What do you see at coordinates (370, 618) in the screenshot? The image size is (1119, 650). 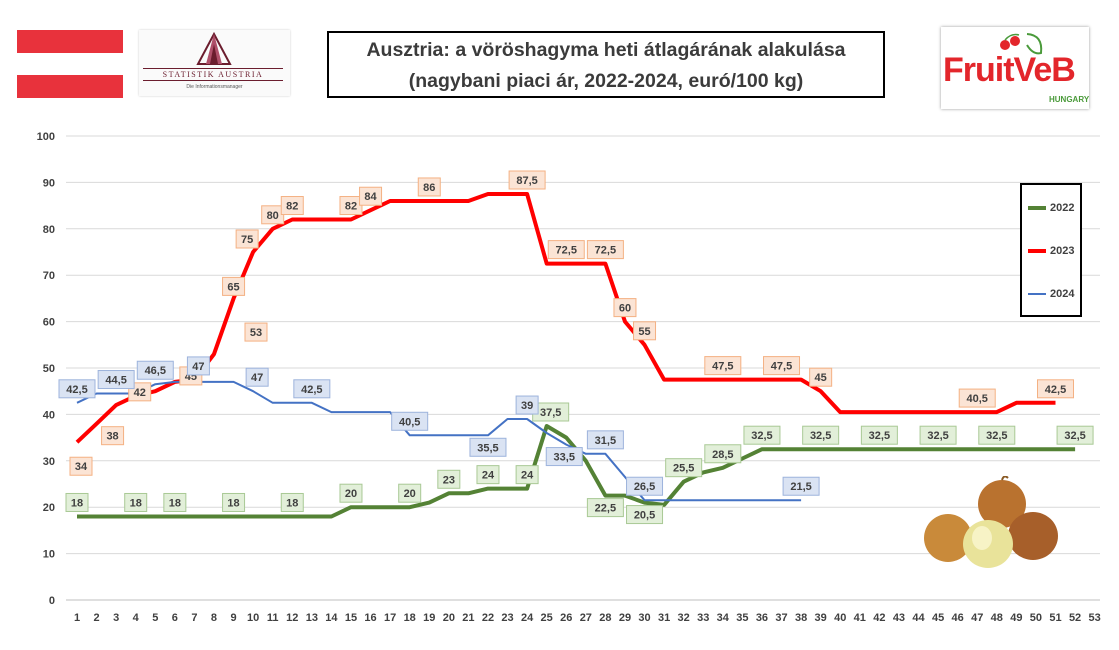 I see `x-tick-label: 16` at bounding box center [370, 618].